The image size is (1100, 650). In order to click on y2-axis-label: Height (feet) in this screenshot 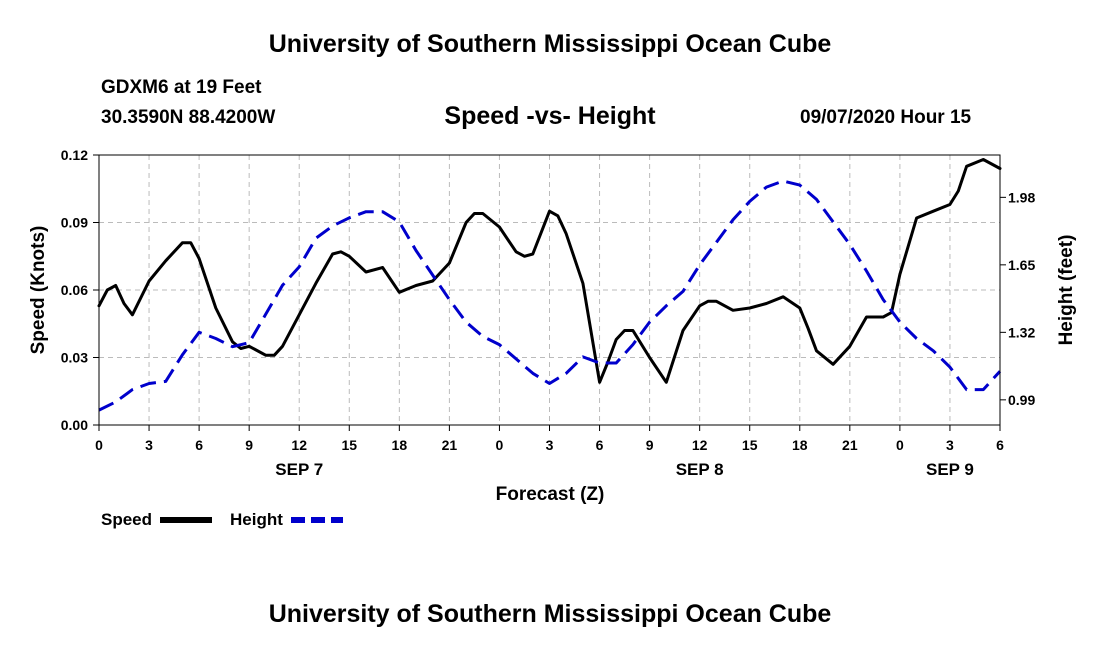, I will do `click(1066, 290)`.